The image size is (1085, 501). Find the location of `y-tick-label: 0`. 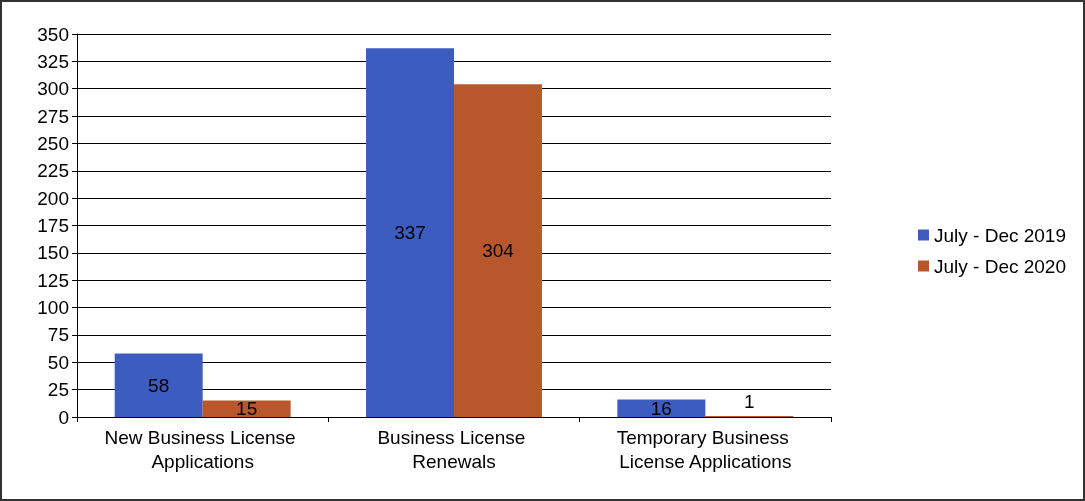

y-tick-label: 0 is located at coordinates (63, 417).